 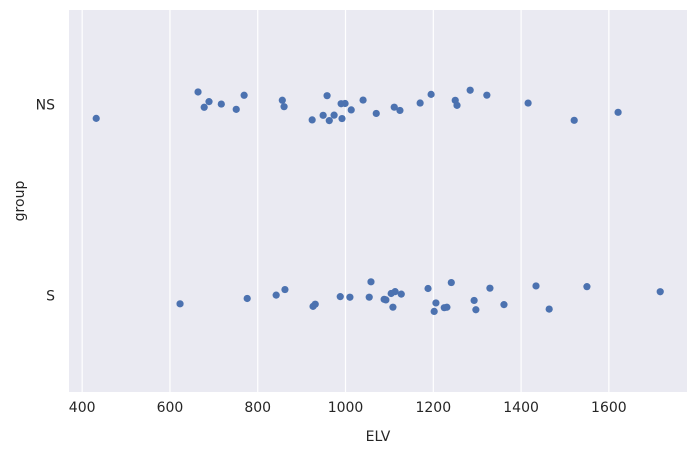 I want to click on x-tick-label: 1400, so click(x=521, y=408).